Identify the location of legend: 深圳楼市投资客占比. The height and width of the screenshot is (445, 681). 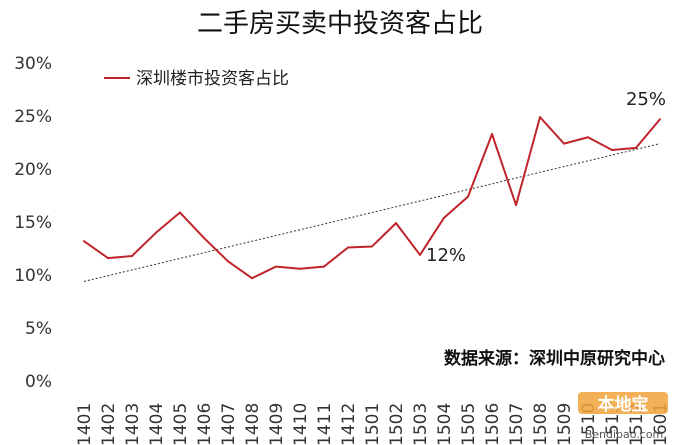
(196, 79).